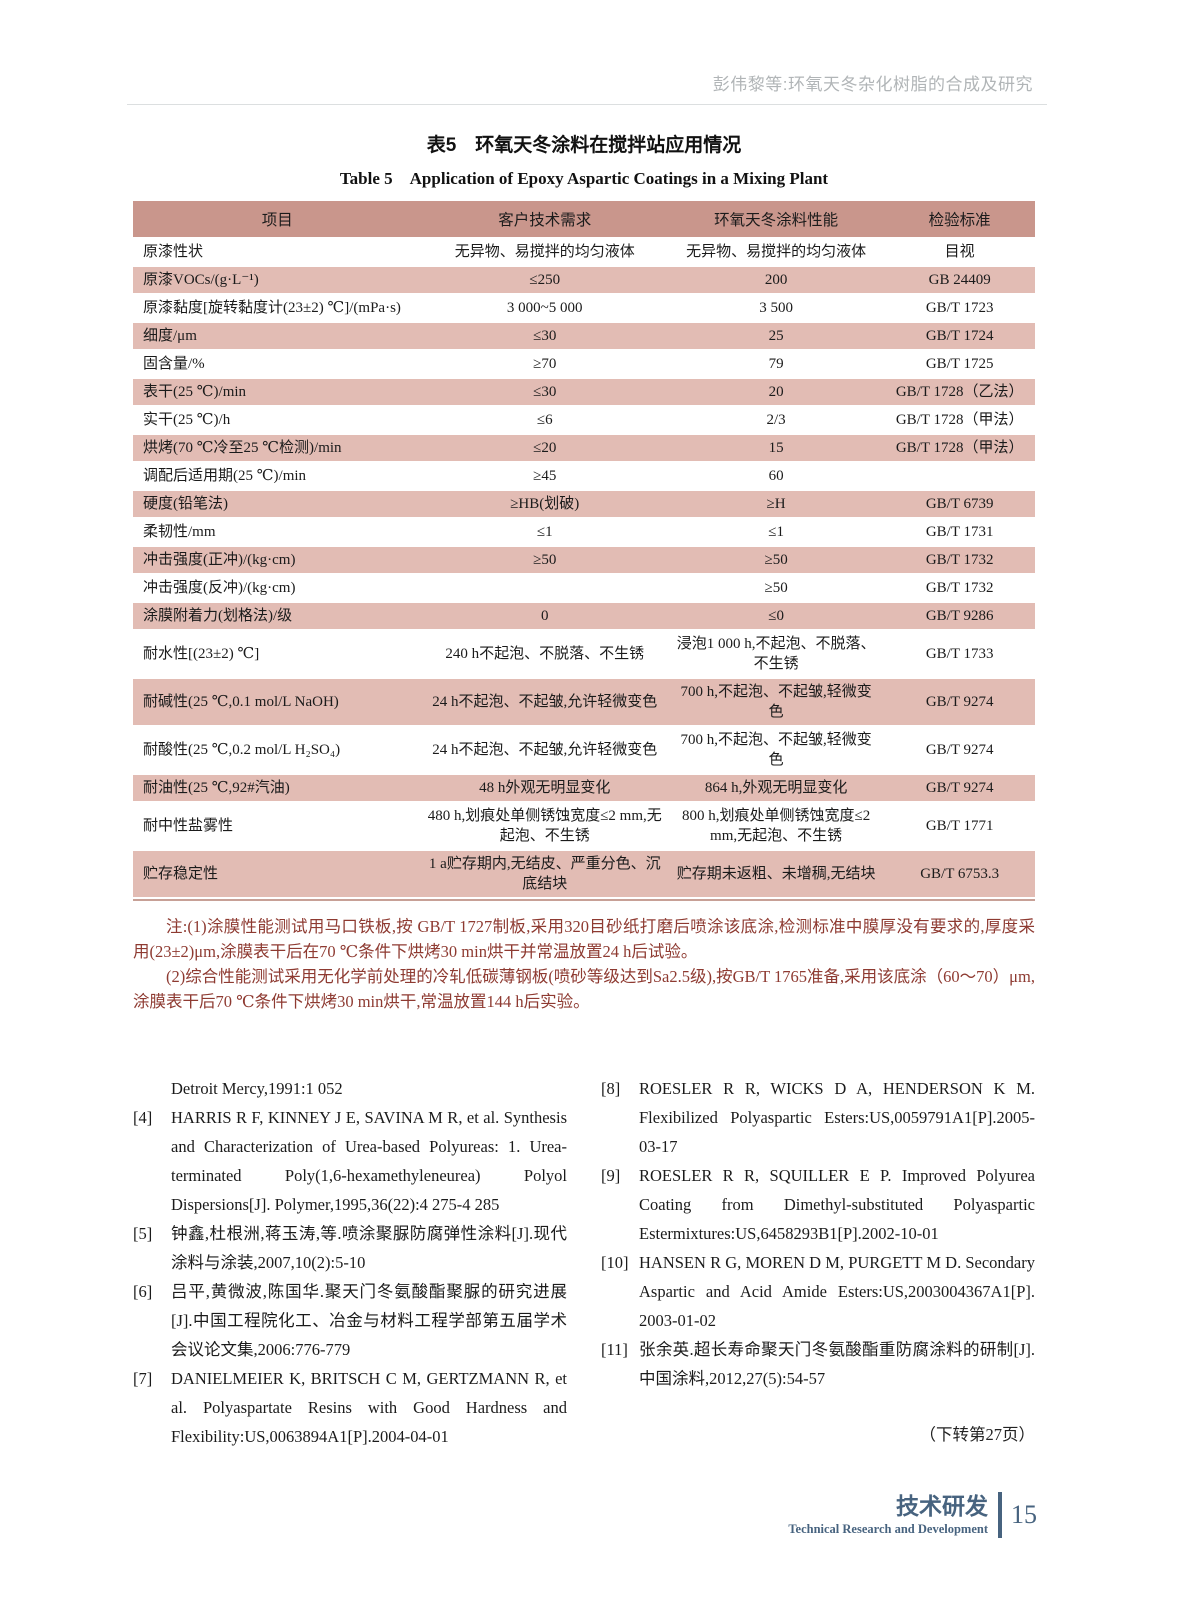  I want to click on table-cell: ≤6, so click(544, 420).